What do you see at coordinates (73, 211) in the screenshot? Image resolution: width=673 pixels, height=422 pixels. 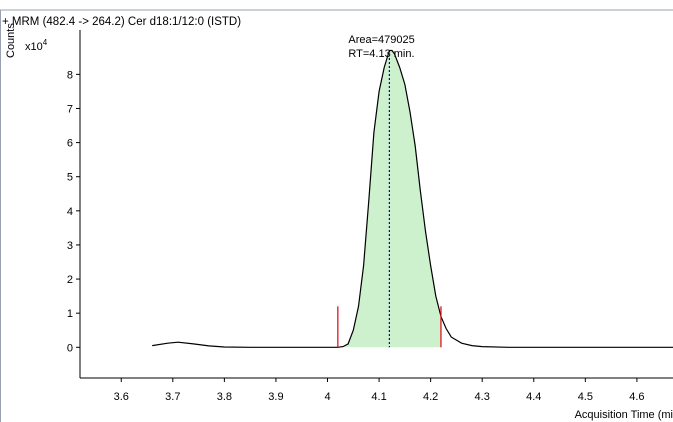 I see `y-ticks-group: 0 1 2 3 4 5 6 7 8` at bounding box center [73, 211].